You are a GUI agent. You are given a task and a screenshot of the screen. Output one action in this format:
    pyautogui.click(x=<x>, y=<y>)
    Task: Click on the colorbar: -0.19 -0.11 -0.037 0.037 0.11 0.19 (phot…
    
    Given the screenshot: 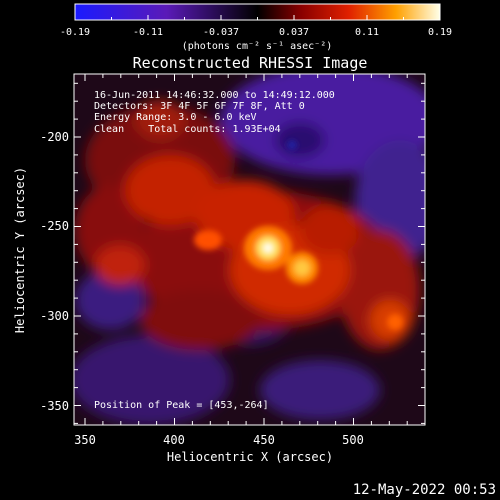 What is the action you would take?
    pyautogui.click(x=256, y=27)
    